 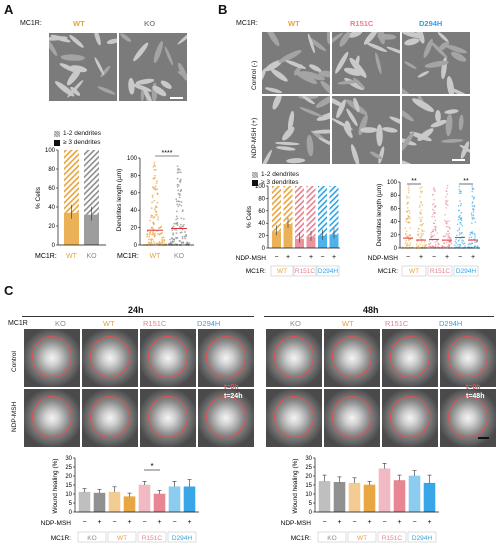 What do you see at coordinates (233, 396) in the screenshot?
I see `t-label-24h: t=24h` at bounding box center [233, 396].